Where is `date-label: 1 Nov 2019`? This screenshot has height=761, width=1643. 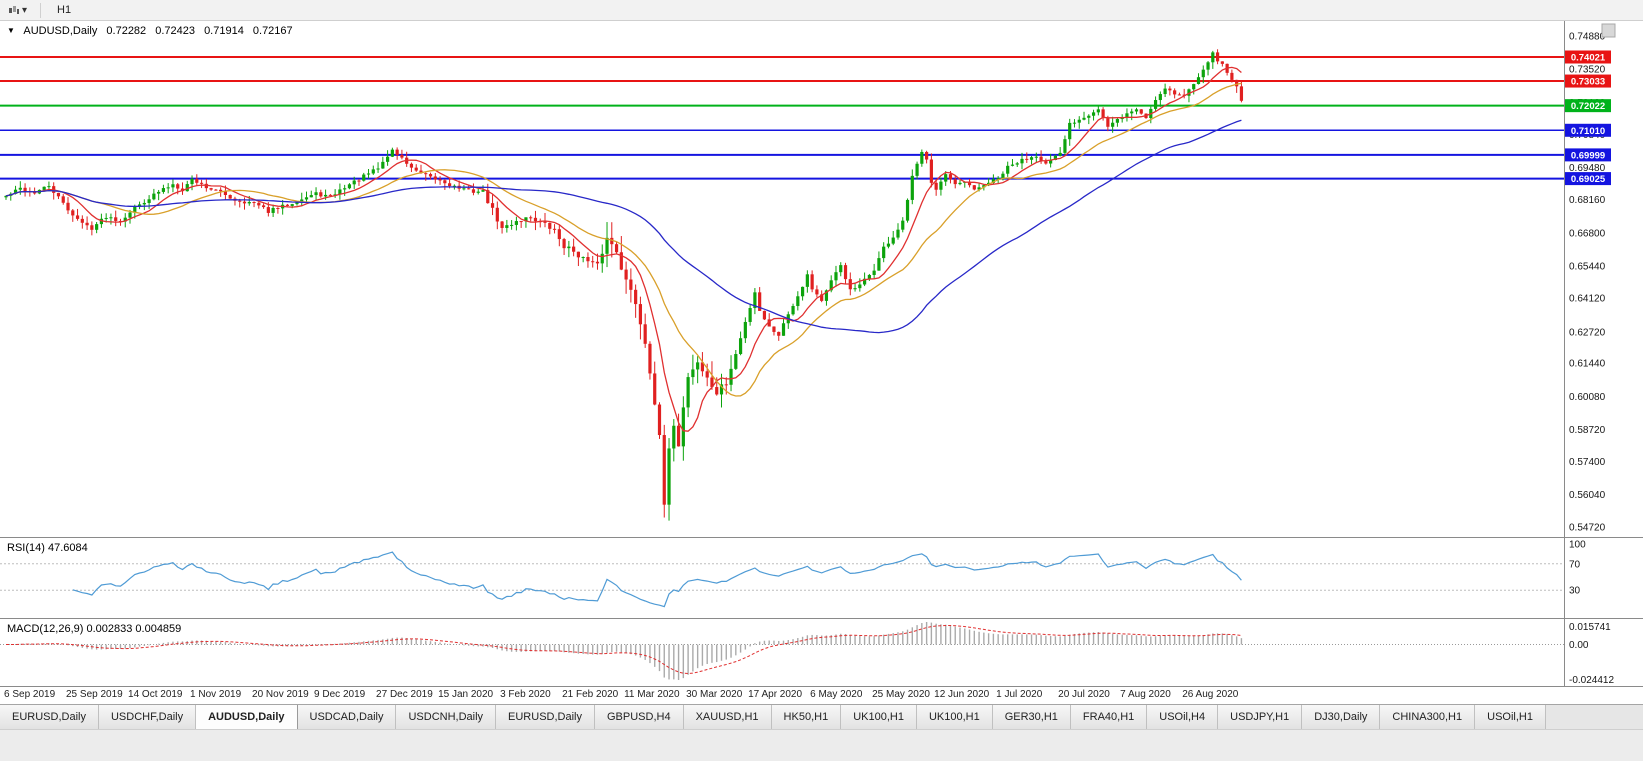 date-label: 1 Nov 2019 is located at coordinates (216, 694).